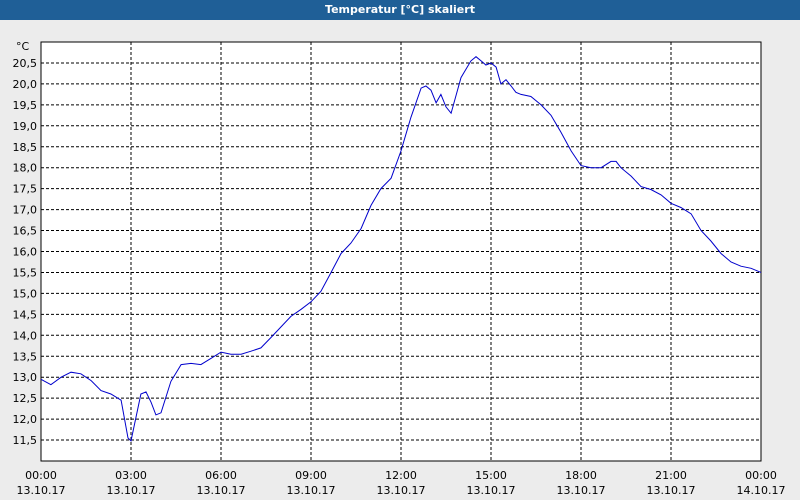  Describe the element at coordinates (400, 10) in the screenshot. I see `chart-title: Temperatur [°C] skaliert` at that location.